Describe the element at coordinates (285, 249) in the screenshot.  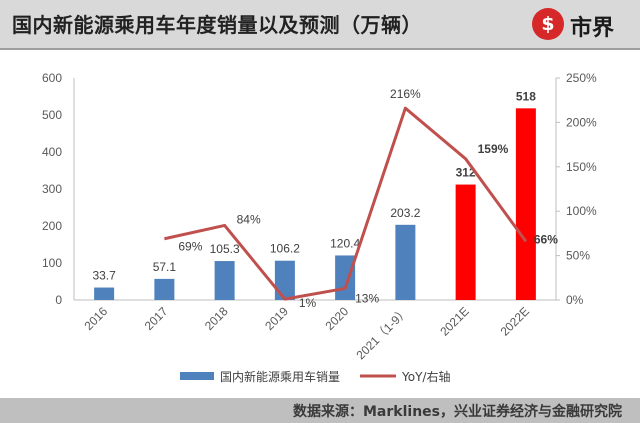
I see `bar-value-label: 106.2` at that location.